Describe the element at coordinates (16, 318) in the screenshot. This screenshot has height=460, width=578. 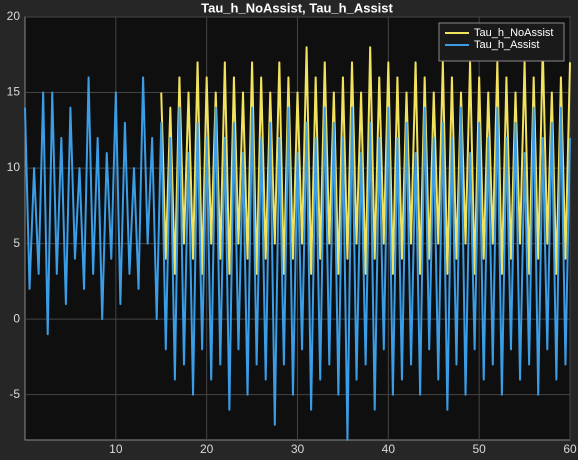
I see `y-tick-label: 0` at that location.